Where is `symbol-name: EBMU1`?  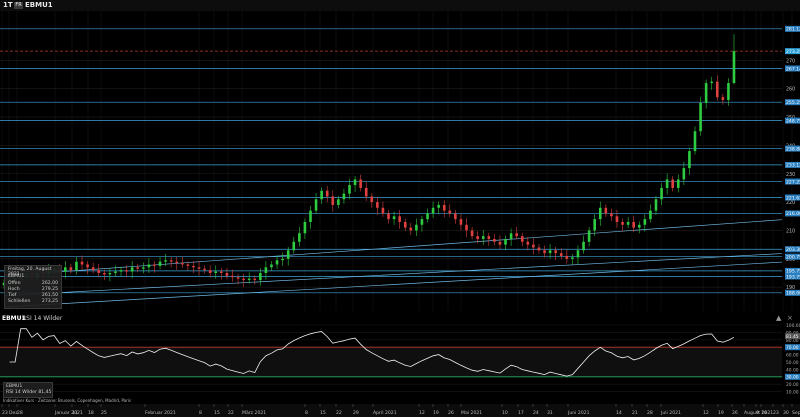 symbol-name: EBMU1 is located at coordinates (39, 5).